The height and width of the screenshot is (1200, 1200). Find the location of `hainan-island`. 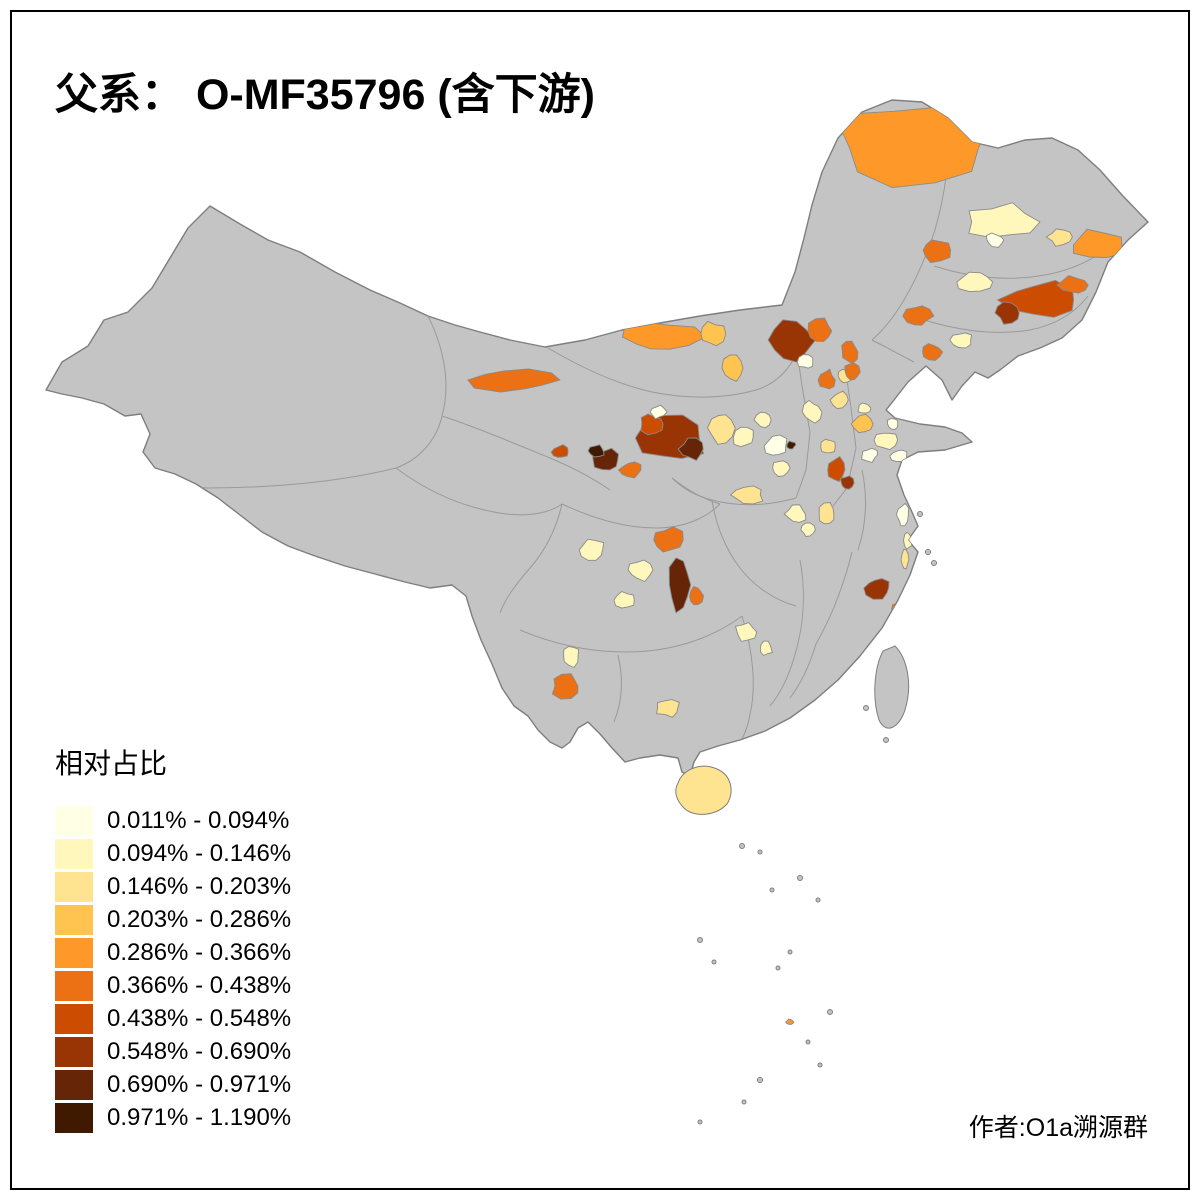

hainan-island is located at coordinates (703, 790).